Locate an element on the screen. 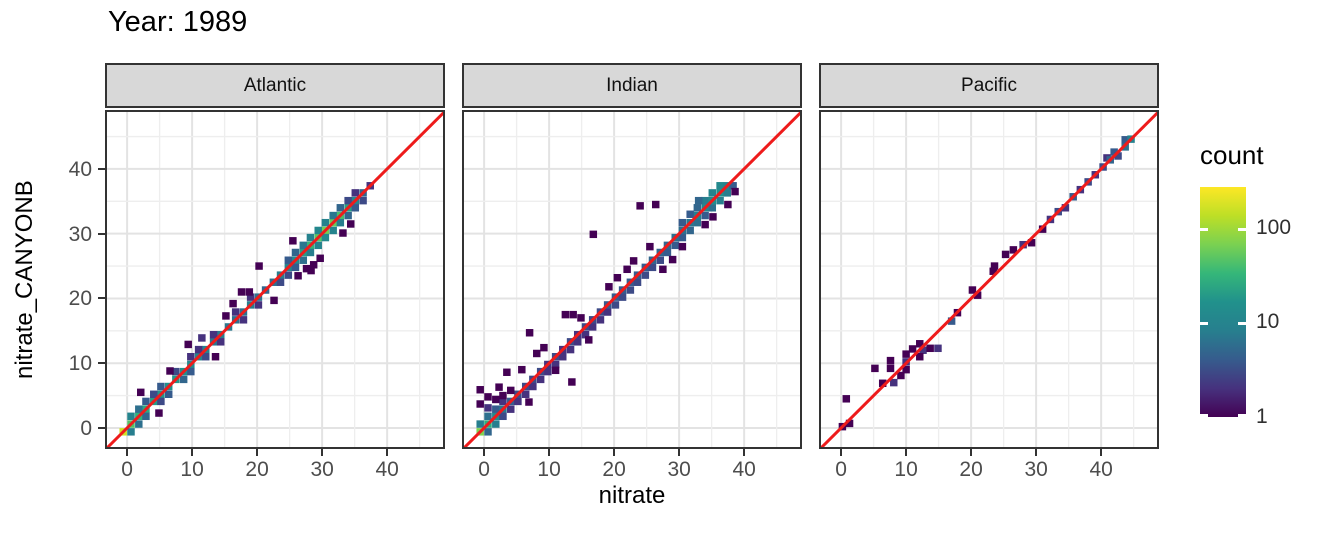 This screenshot has height=537, width=1344. legend-title: count is located at coordinates (1232, 155).